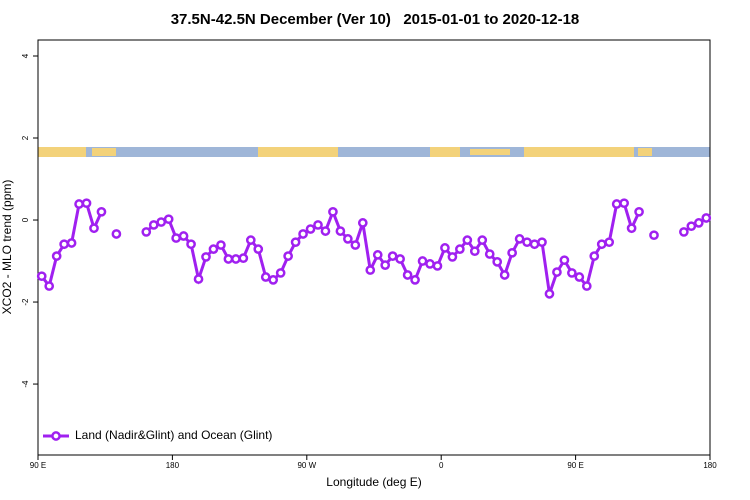  Describe the element at coordinates (25, 302) in the screenshot. I see `y-tick-label: -2` at that location.